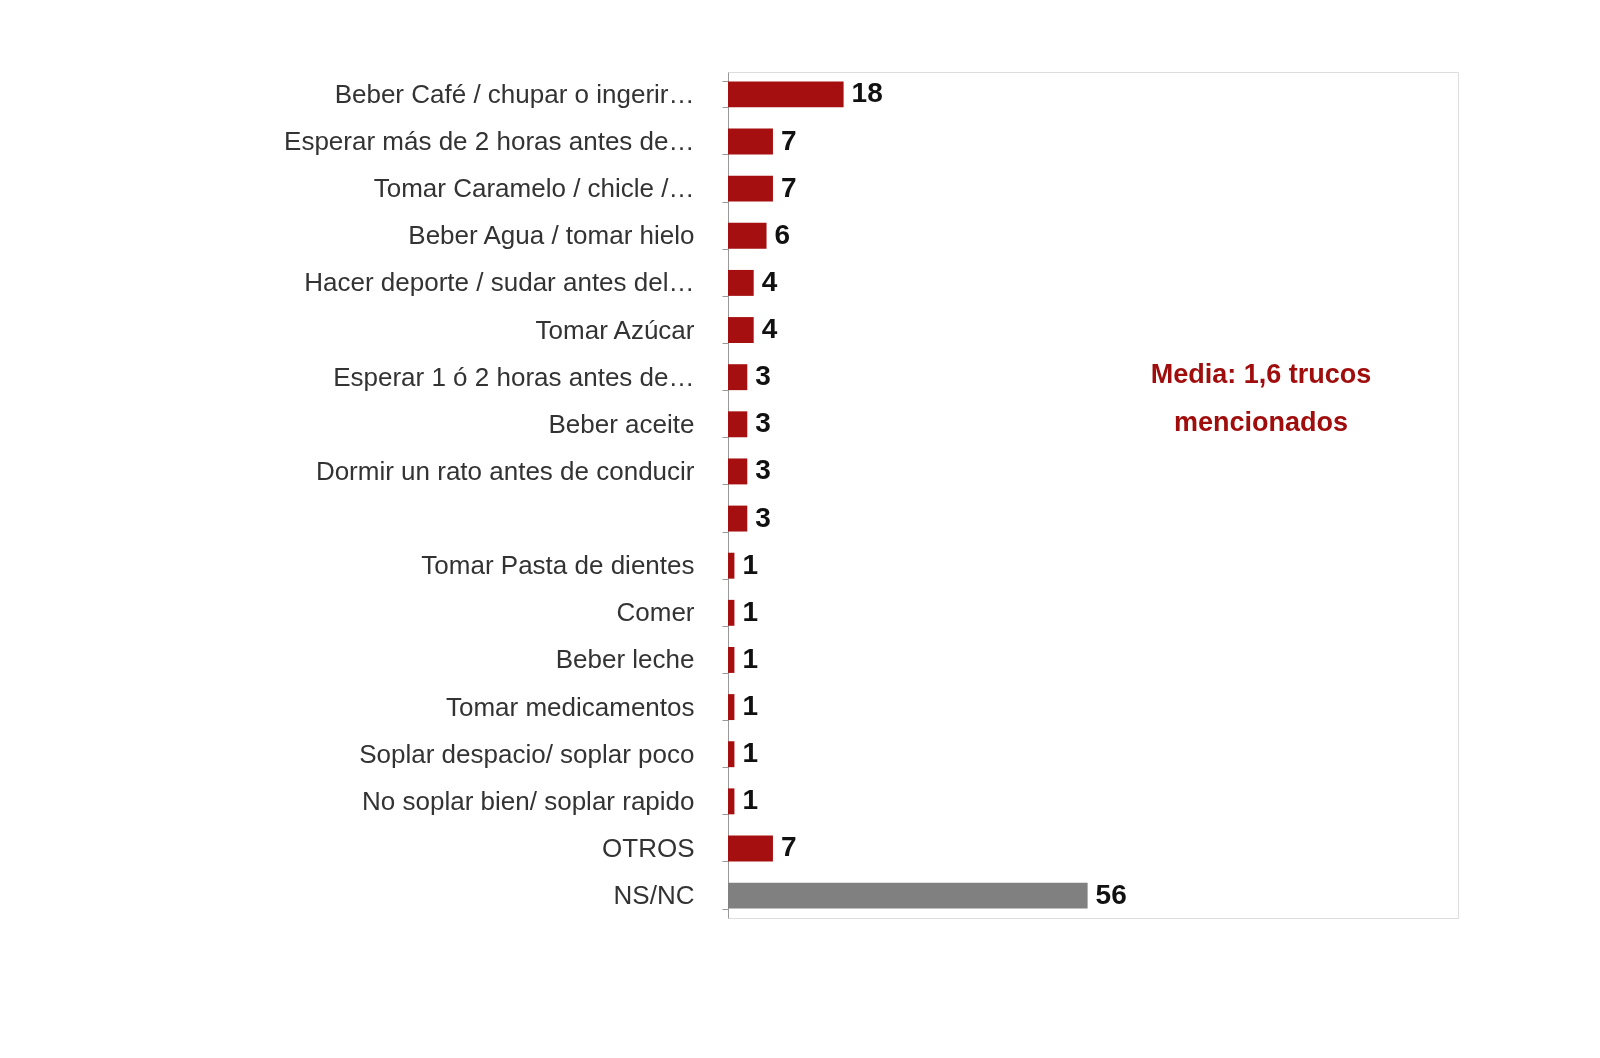 The width and height of the screenshot is (1600, 1058). What do you see at coordinates (655, 612) in the screenshot?
I see `y-tick-label: Comer` at bounding box center [655, 612].